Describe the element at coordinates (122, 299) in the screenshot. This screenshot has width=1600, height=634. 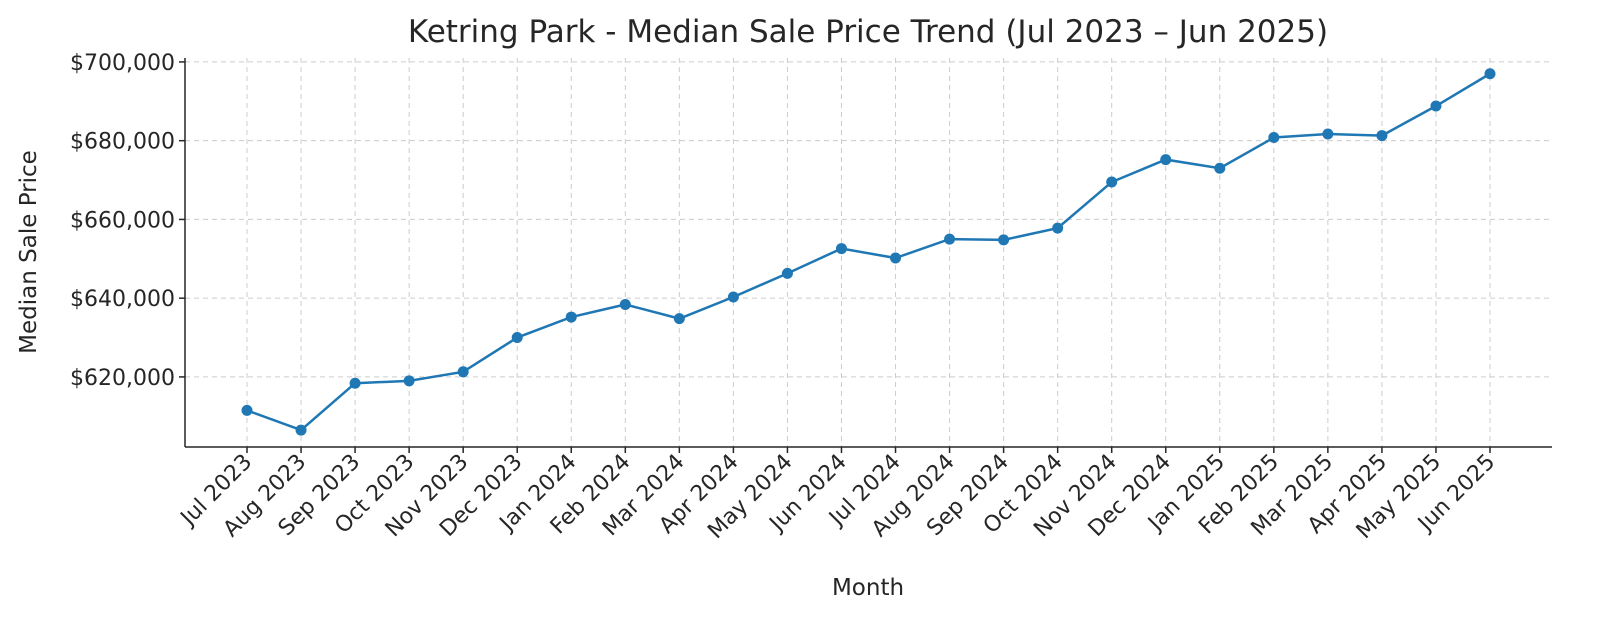
I see `y-tick-label: $640,000` at that location.